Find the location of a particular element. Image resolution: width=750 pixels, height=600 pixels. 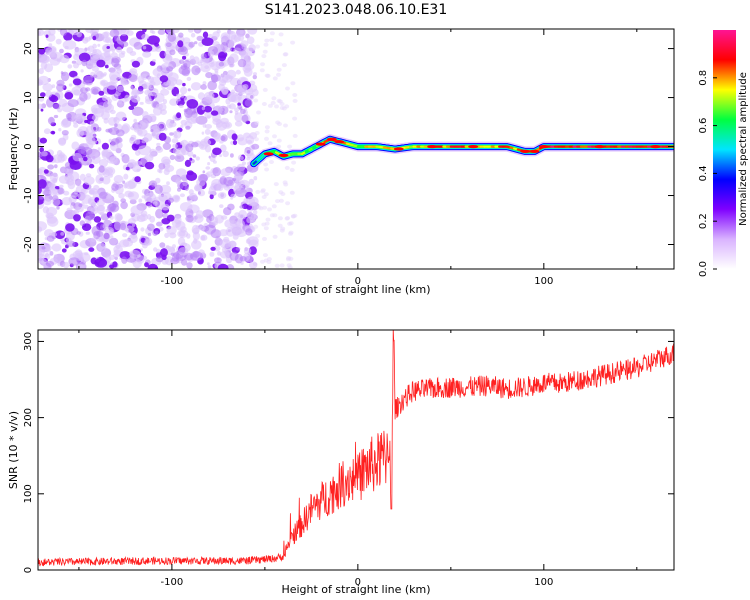

x-tick-label: -100 is located at coordinates (172, 582).